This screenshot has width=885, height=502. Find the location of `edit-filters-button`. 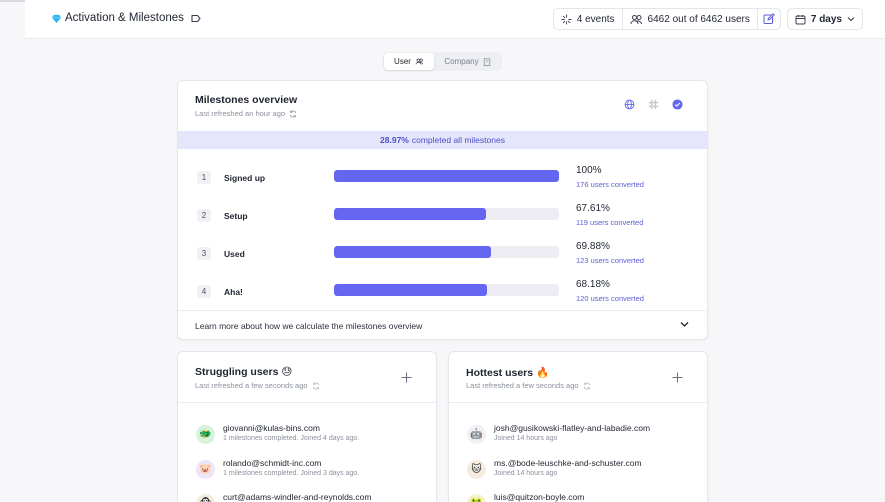

edit-filters-button is located at coordinates (769, 19).